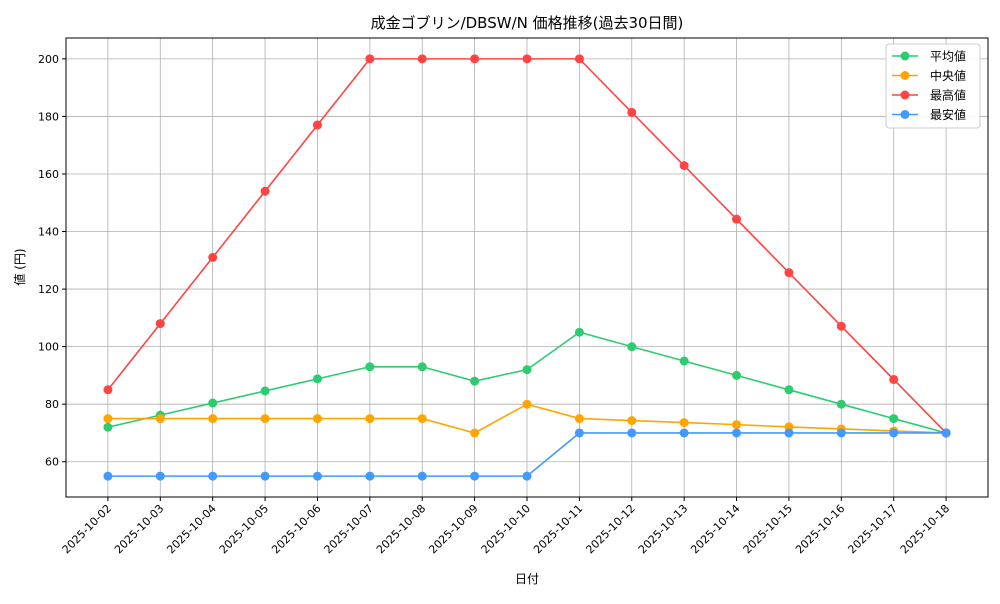 This screenshot has height=604, width=1000. What do you see at coordinates (948, 75) in the screenshot?
I see `legend-label: 中央値` at bounding box center [948, 75].